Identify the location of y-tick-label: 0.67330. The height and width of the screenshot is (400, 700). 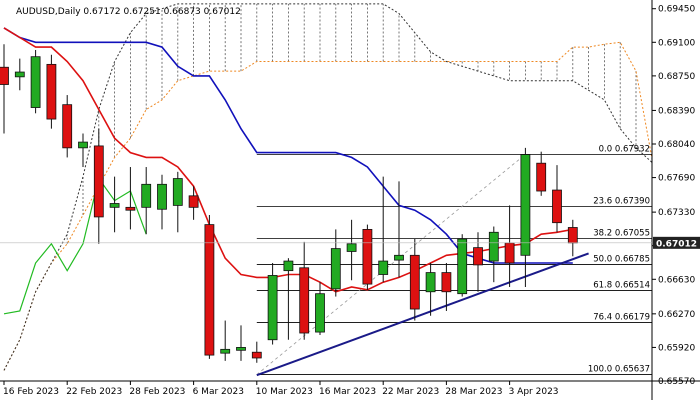
(676, 213).